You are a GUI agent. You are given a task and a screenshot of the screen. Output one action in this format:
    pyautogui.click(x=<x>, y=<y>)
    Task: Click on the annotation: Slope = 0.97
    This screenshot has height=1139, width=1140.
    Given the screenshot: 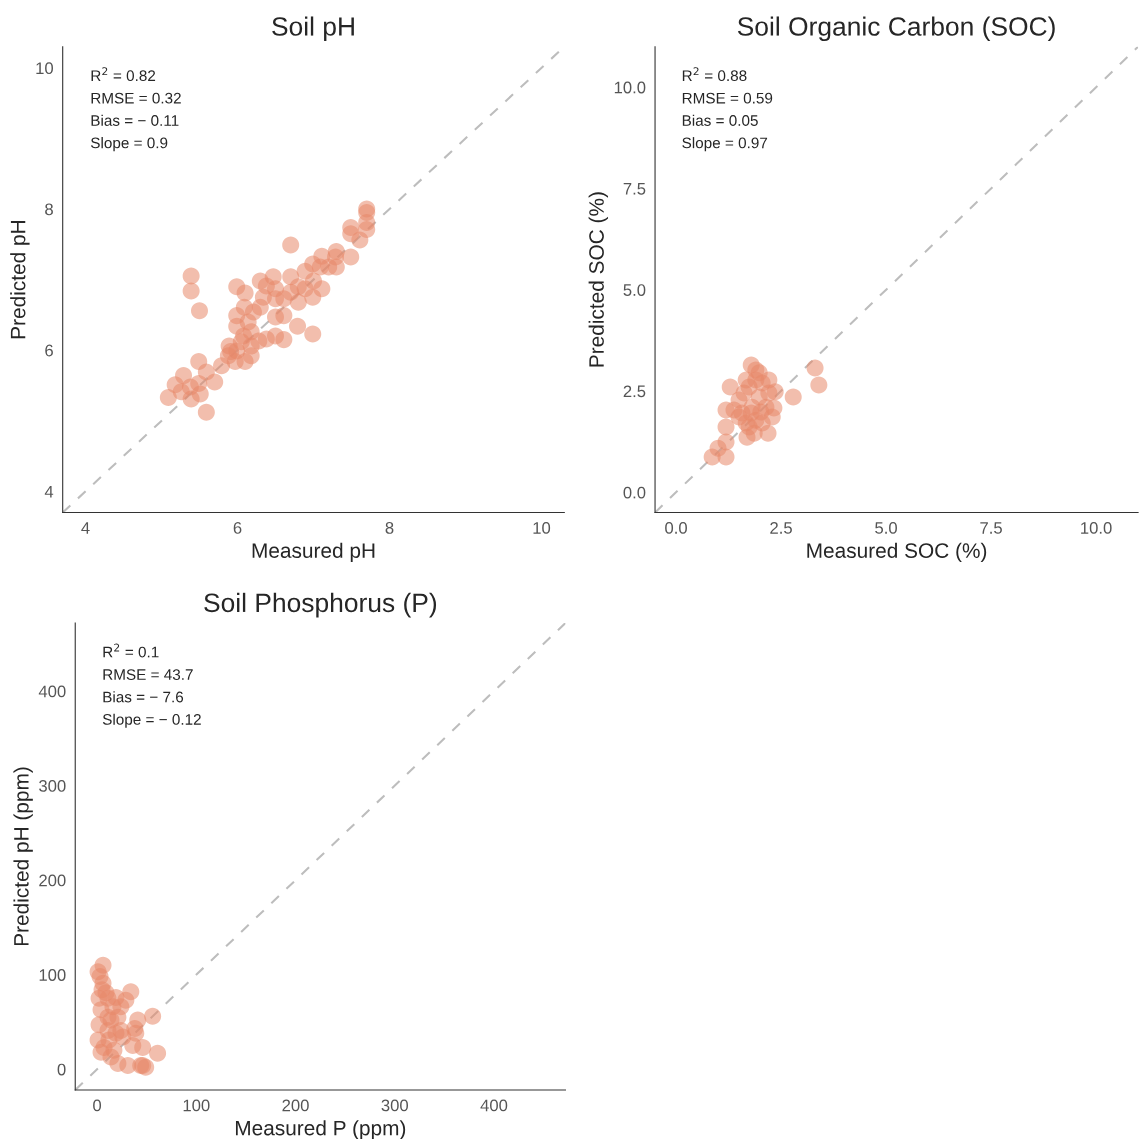 What is the action you would take?
    pyautogui.click(x=725, y=144)
    